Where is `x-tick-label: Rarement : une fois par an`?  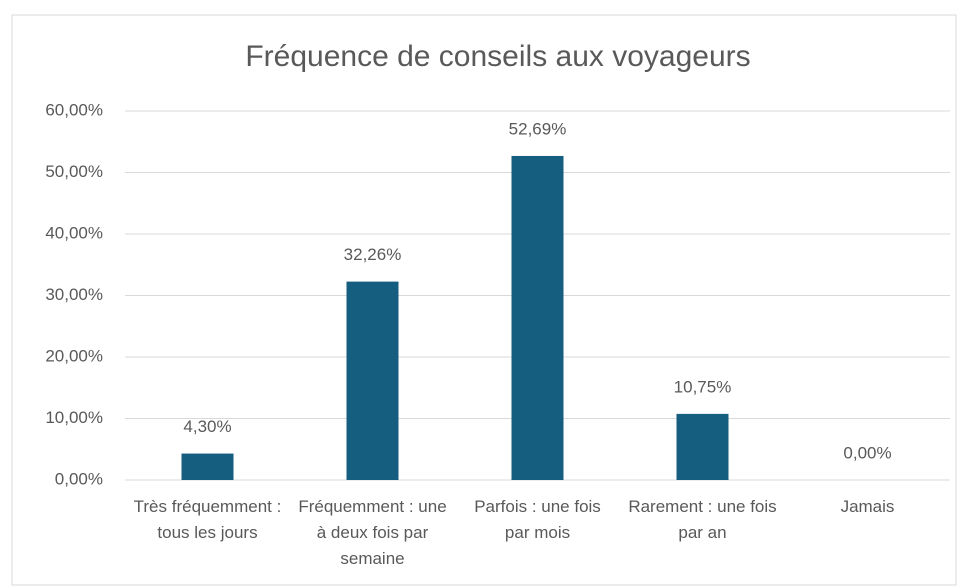 x-tick-label: Rarement : une fois par an is located at coordinates (702, 519).